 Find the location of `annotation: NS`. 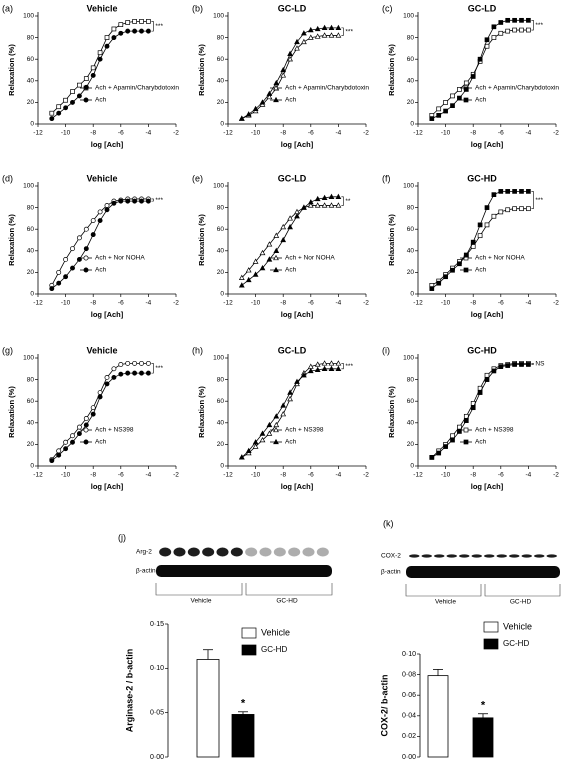

annotation: NS is located at coordinates (540, 364).